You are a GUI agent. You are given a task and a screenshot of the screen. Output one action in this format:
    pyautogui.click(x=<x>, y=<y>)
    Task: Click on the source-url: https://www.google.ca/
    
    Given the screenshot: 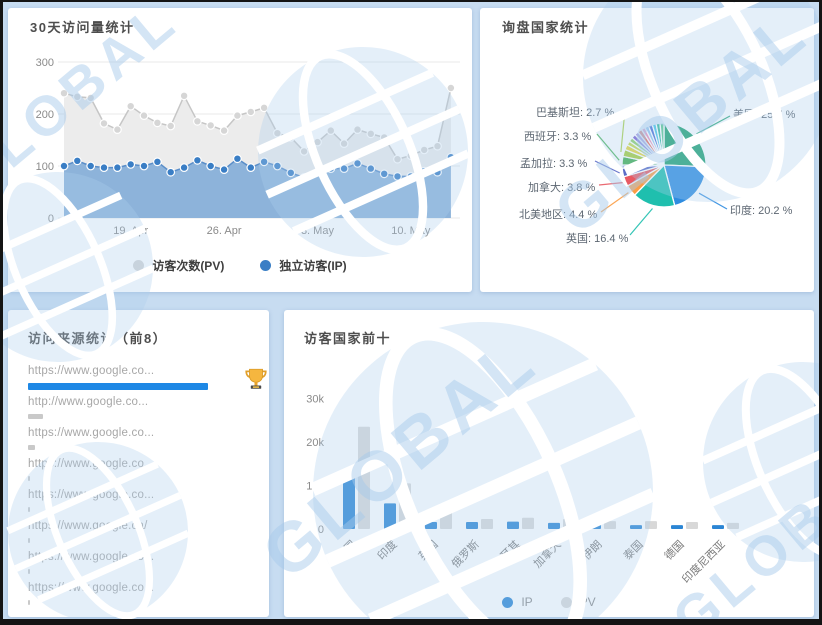 What is the action you would take?
    pyautogui.click(x=88, y=526)
    